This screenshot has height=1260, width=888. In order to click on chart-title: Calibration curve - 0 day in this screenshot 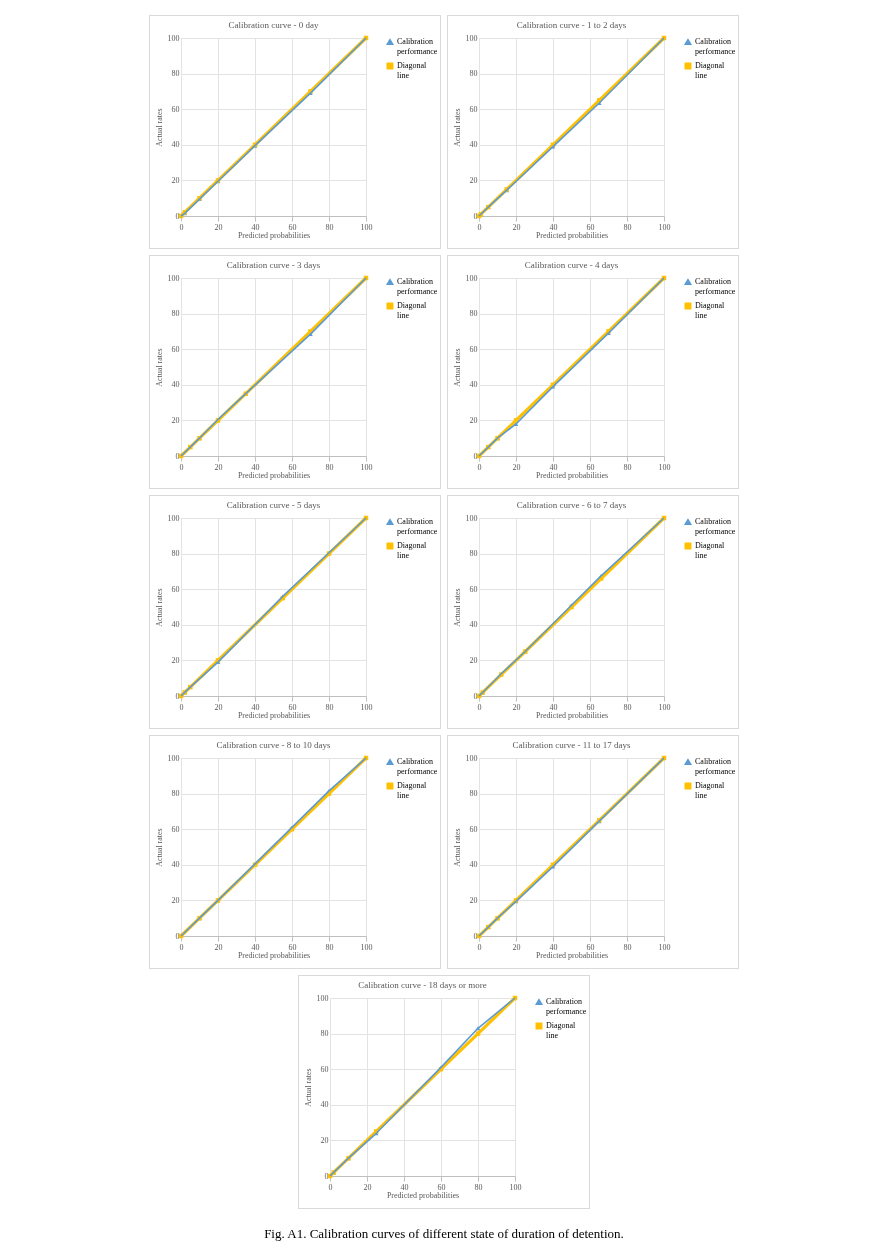, I will do `click(273, 25)`.